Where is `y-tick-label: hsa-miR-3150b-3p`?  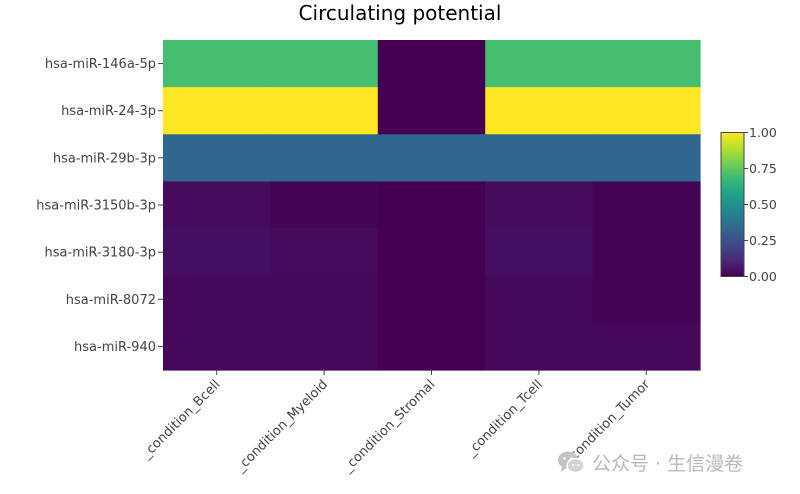 y-tick-label: hsa-miR-3150b-3p is located at coordinates (96, 206).